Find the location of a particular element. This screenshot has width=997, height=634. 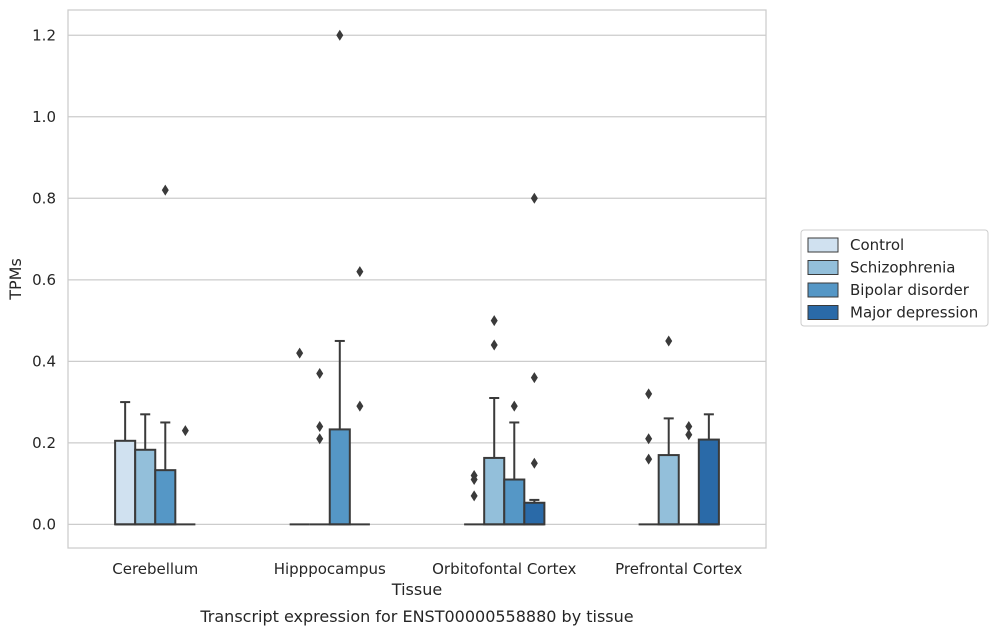

legend-frame is located at coordinates (894, 278).